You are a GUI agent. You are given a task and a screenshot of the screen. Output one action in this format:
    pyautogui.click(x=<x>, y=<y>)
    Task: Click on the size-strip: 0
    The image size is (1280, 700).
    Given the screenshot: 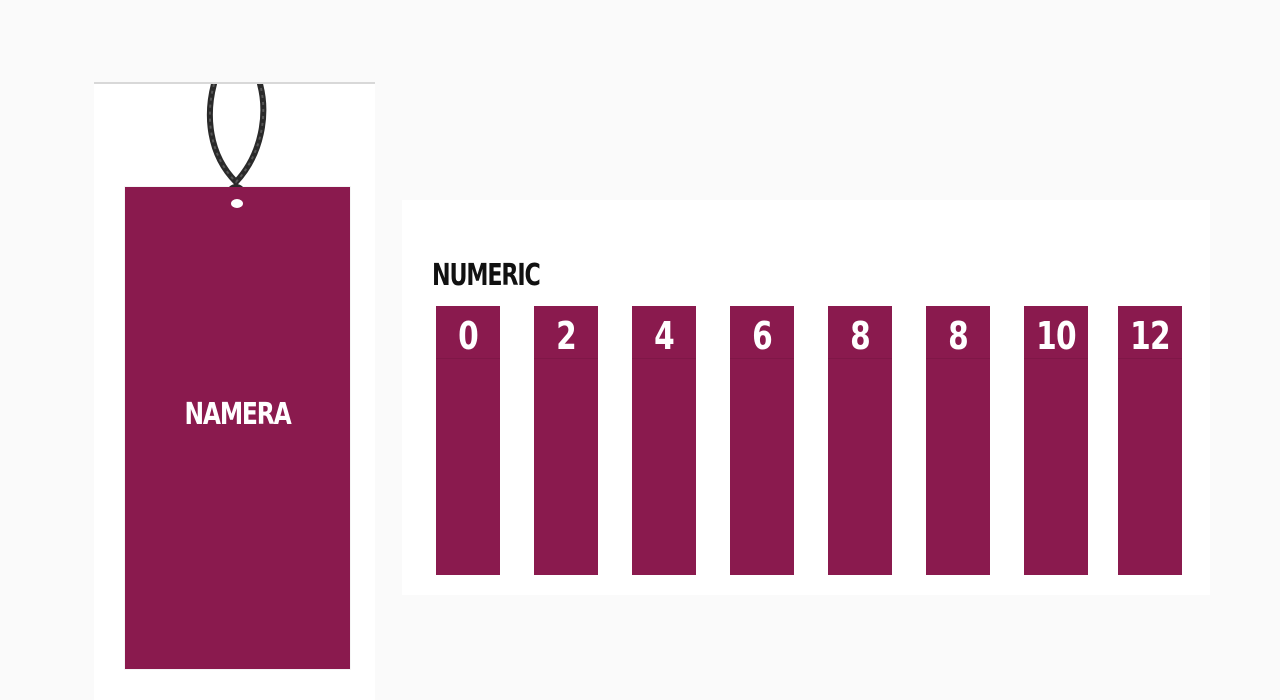 What is the action you would take?
    pyautogui.click(x=468, y=440)
    